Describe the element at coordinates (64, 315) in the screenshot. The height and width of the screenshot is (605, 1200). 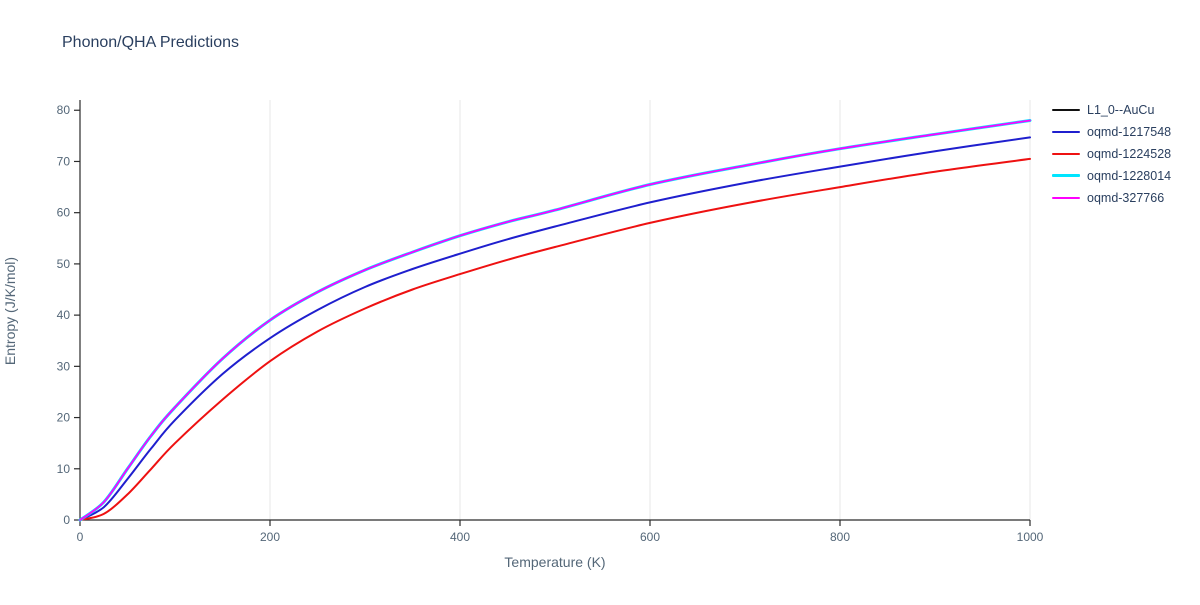
I see `y-tick-label: 40` at that location.